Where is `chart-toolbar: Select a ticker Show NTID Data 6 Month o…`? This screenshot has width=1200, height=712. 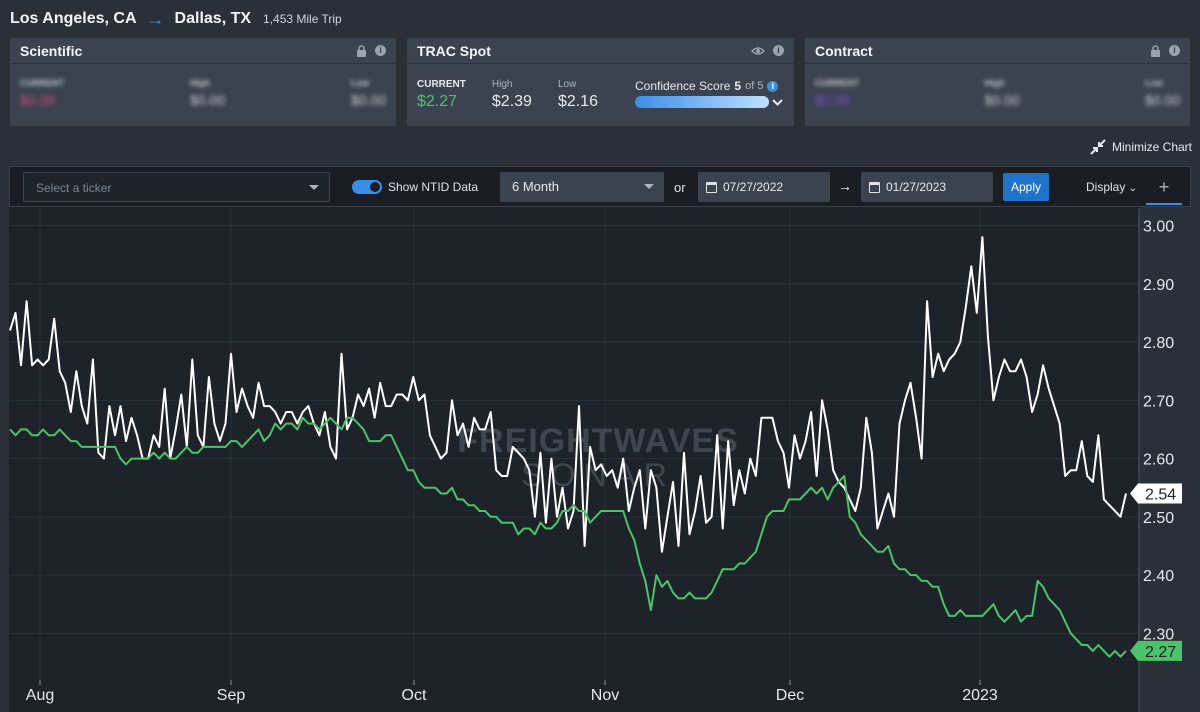
chart-toolbar: Select a ticker Show NTID Data 6 Month o… is located at coordinates (600, 186).